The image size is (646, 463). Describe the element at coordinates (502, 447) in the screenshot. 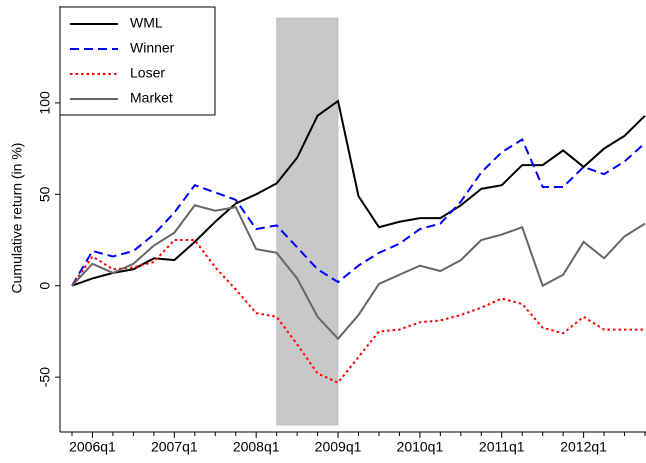

I see `x-tick-label: 2011q1` at that location.